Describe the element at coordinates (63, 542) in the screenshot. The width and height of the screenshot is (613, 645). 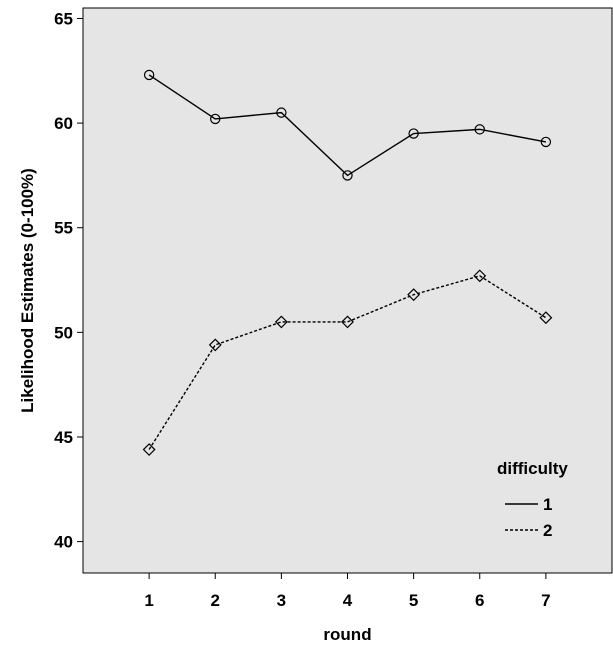
I see `y-tick-label: 40` at that location.